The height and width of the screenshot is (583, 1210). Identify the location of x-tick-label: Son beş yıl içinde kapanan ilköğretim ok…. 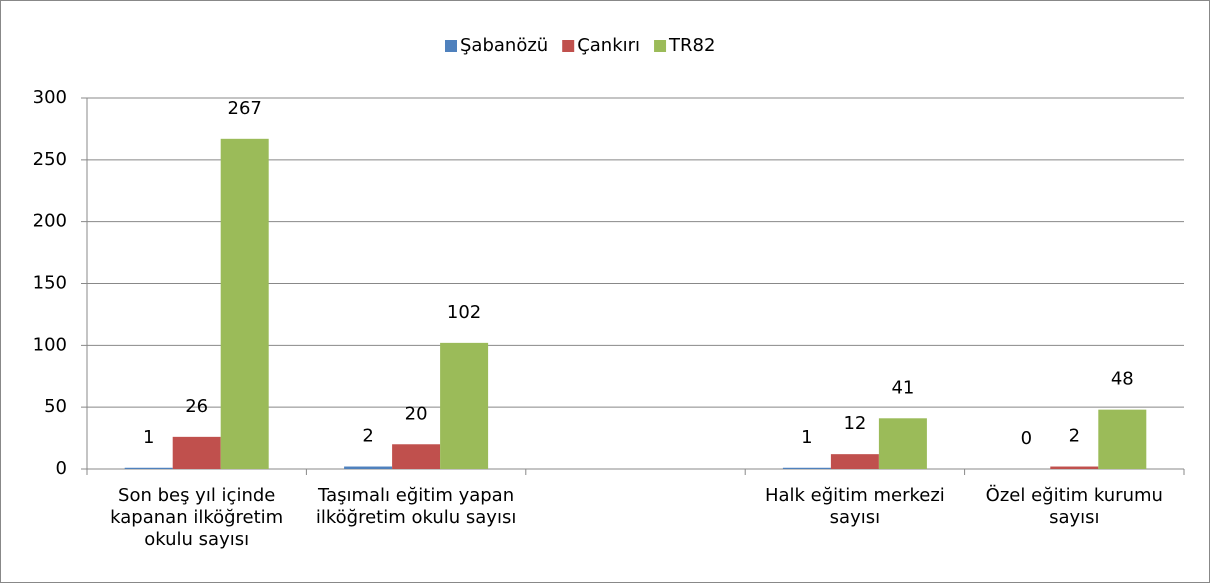
(197, 517).